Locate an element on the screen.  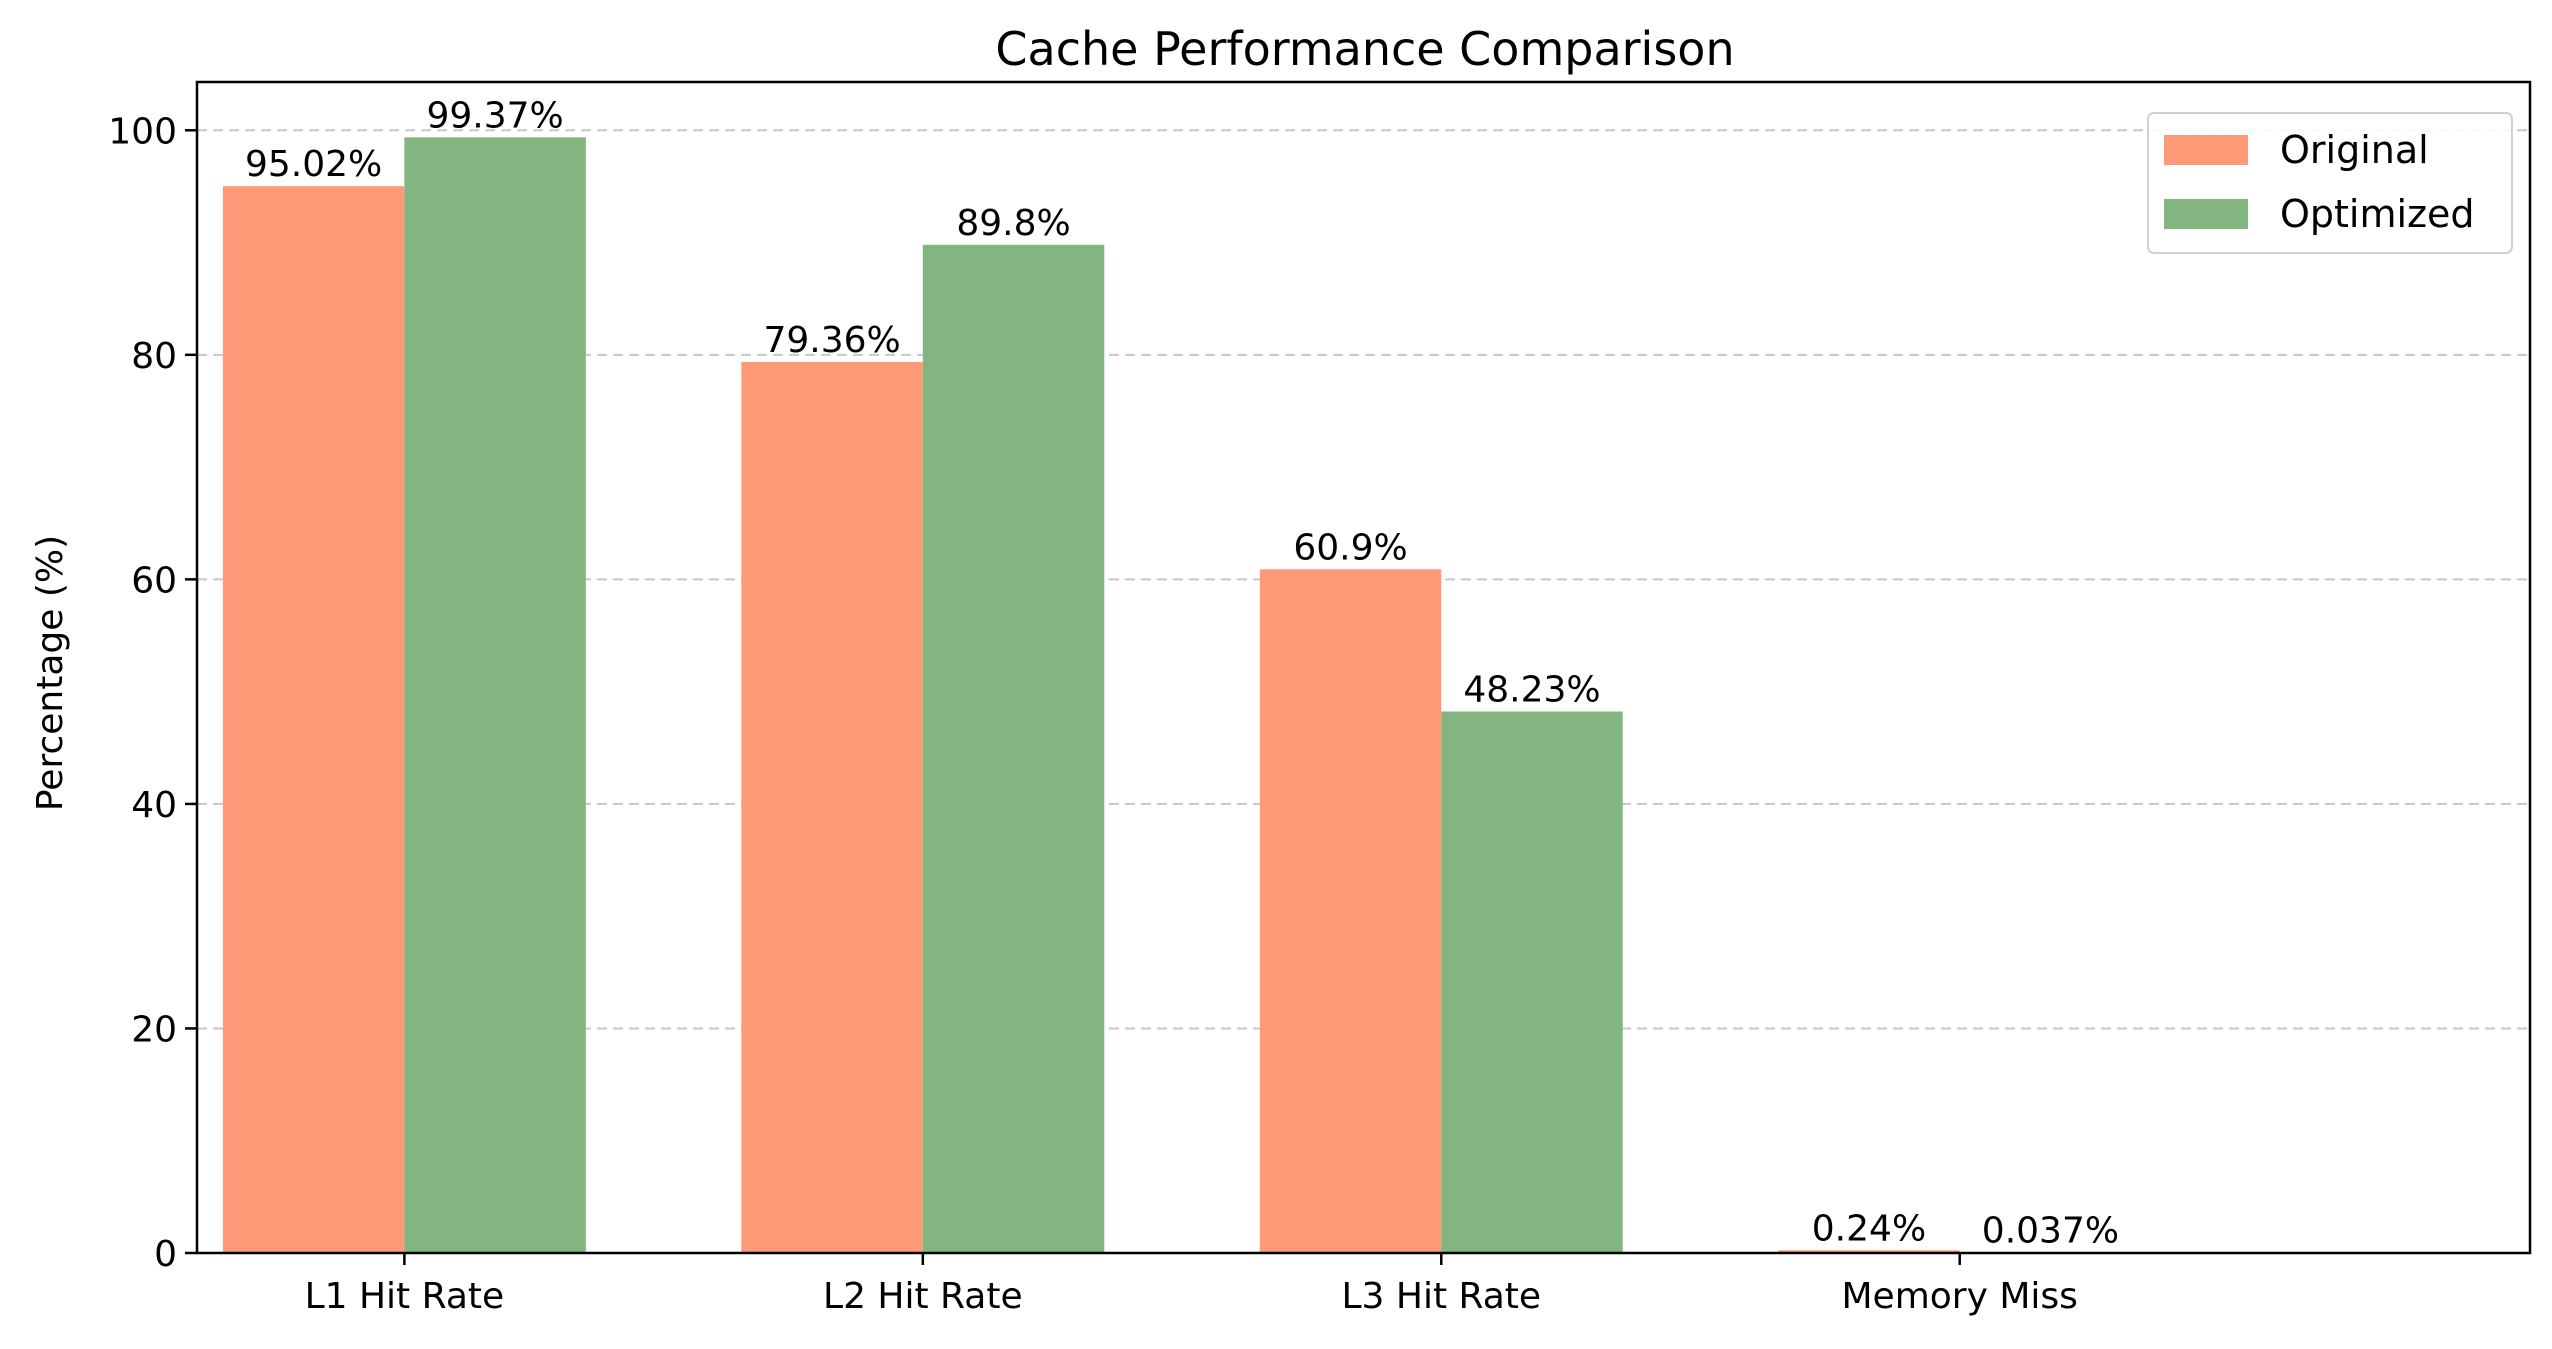
bar-value-label: 48.23% is located at coordinates (1531, 690).